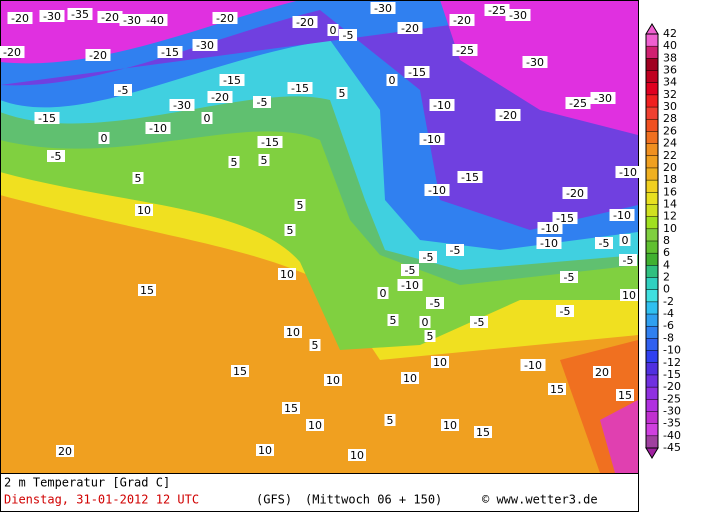 This screenshot has width=704, height=513. I want to click on legend-label: 14, so click(670, 203).